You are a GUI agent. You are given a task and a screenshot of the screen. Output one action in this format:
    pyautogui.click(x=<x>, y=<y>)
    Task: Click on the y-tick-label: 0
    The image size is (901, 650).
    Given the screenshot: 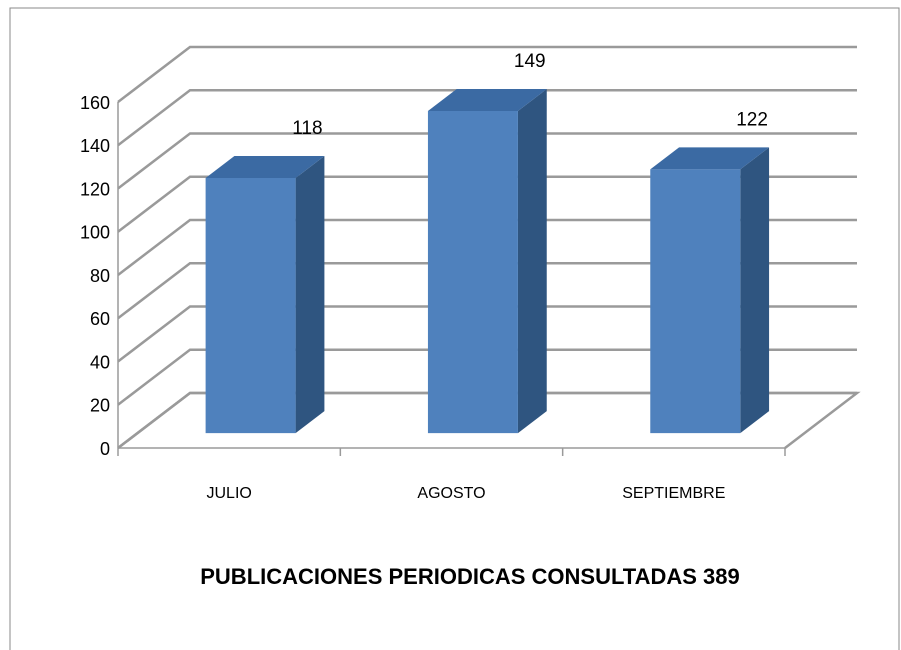 What is the action you would take?
    pyautogui.click(x=105, y=449)
    